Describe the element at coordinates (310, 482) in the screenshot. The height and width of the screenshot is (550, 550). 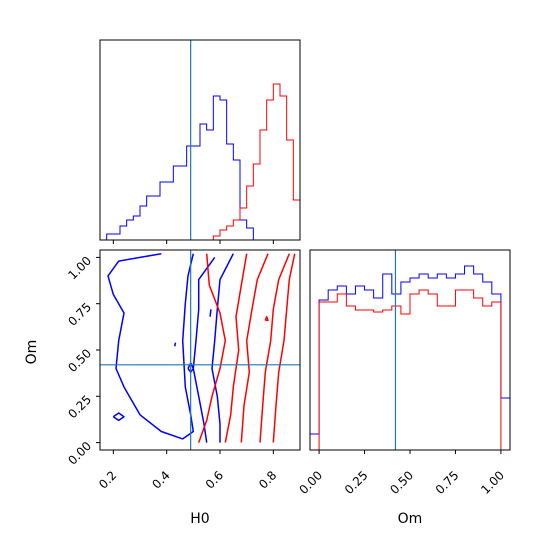
I see `om-x-tick-label-0: 0.00` at that location.